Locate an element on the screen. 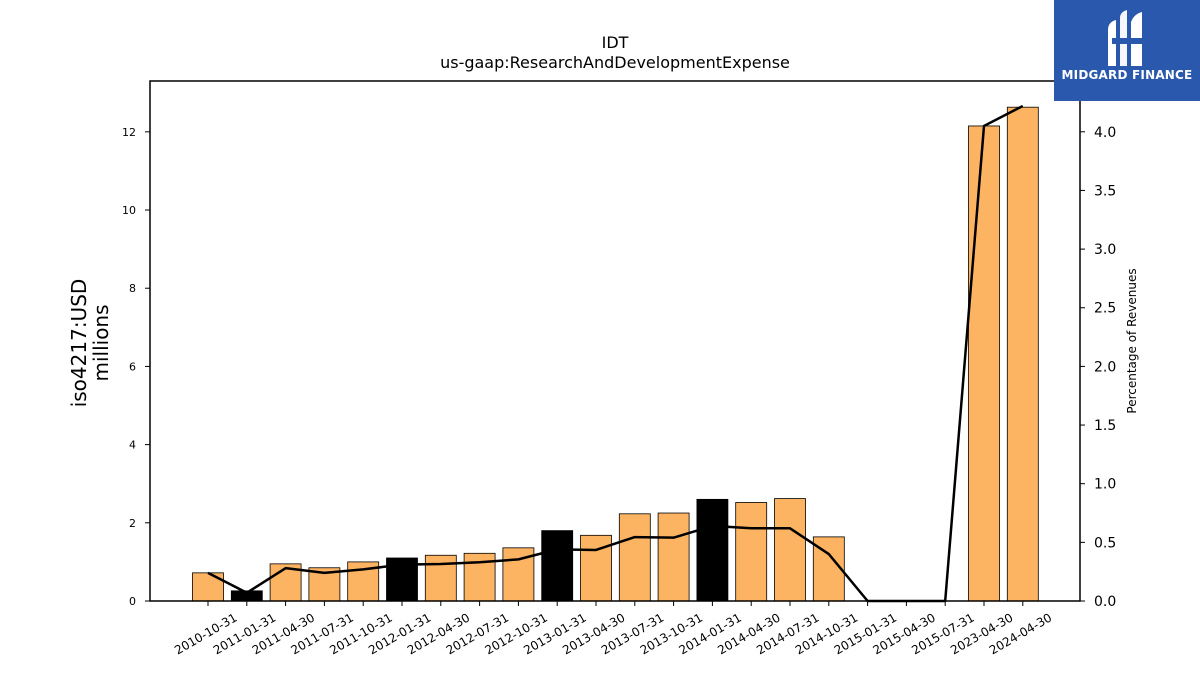 The height and width of the screenshot is (675, 1200). y2-tick-label: 0.5 is located at coordinates (1105, 543).